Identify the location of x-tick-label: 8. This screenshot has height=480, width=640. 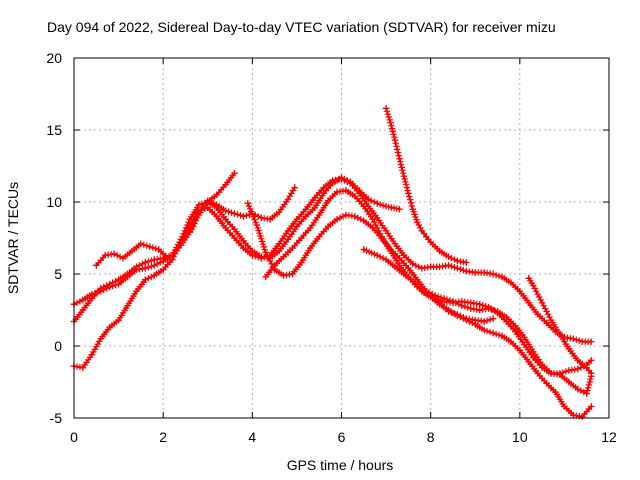
(431, 437).